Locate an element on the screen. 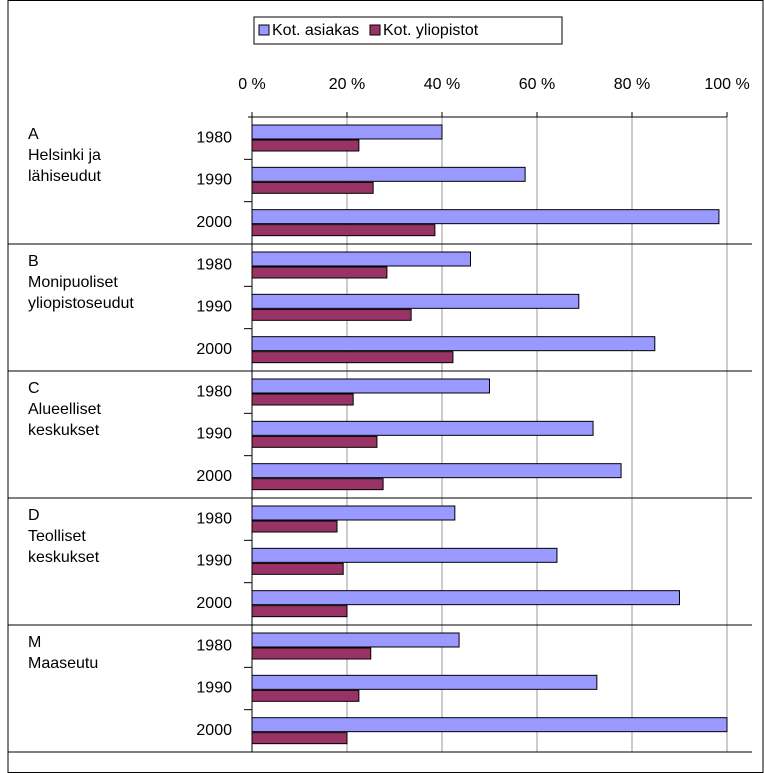 This screenshot has height=773, width=764. group-label: B is located at coordinates (33, 261).